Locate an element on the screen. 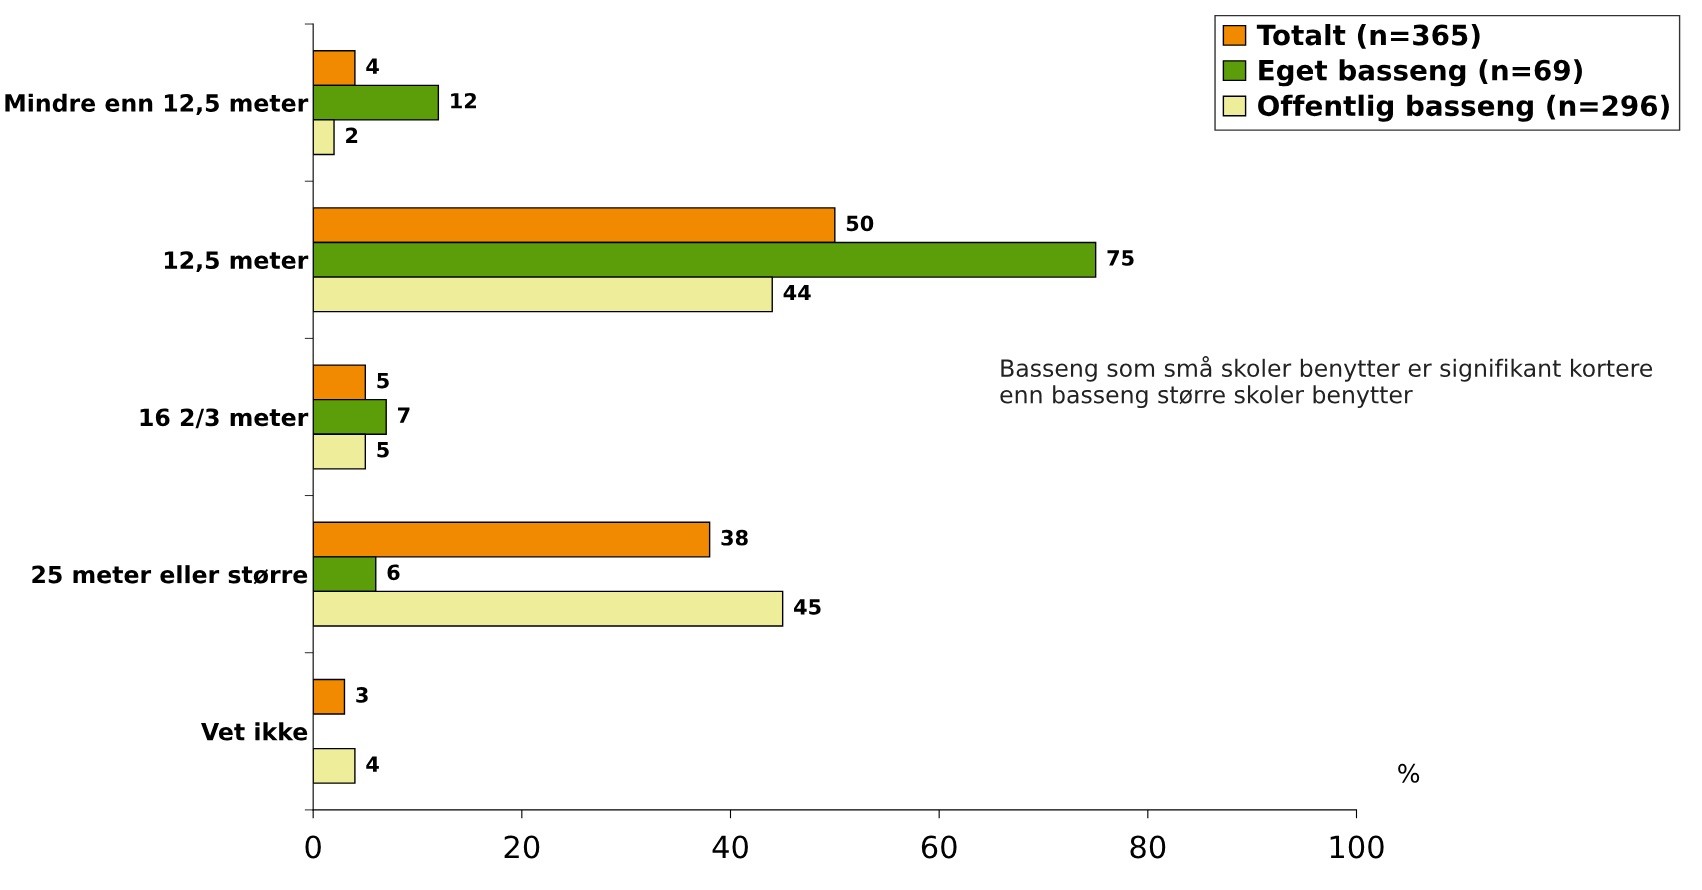 Image resolution: width=1702 pixels, height=890 pixels. data-label: 6 is located at coordinates (393, 572).